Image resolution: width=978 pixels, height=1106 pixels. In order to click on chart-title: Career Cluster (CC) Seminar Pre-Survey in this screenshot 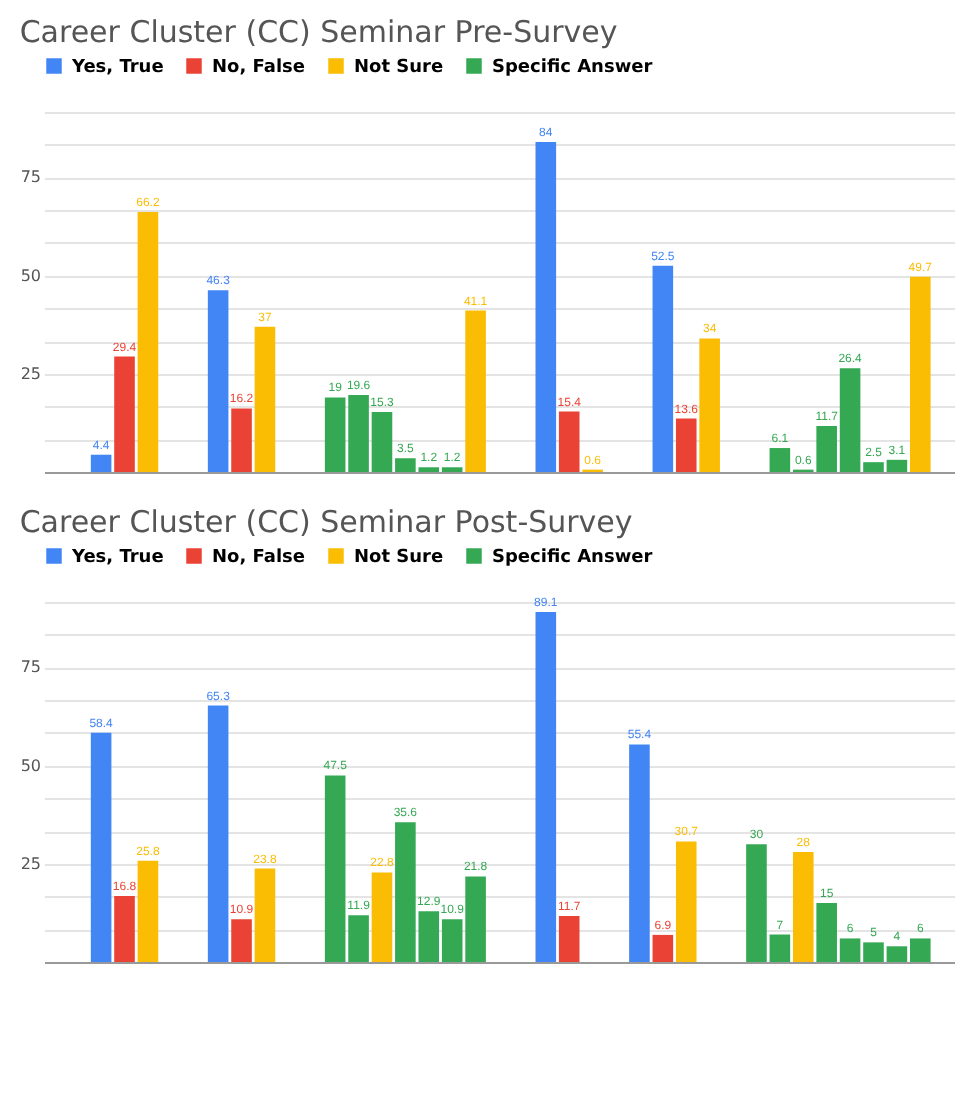, I will do `click(318, 32)`.